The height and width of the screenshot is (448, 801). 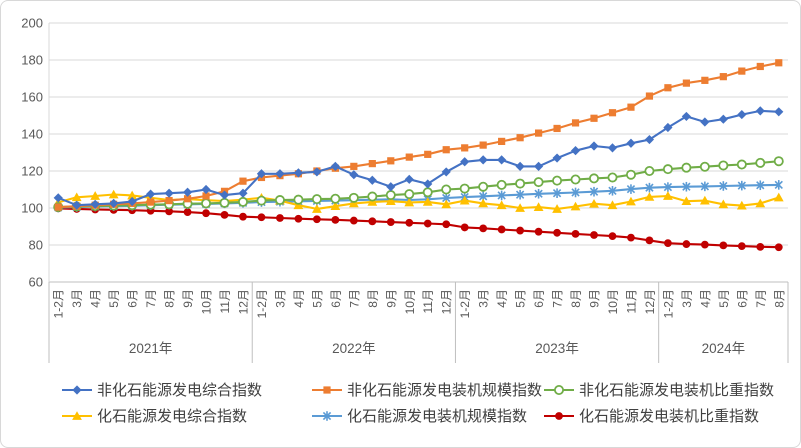 I want to click on x-axis-month-label: 7月, so click(x=151, y=298).